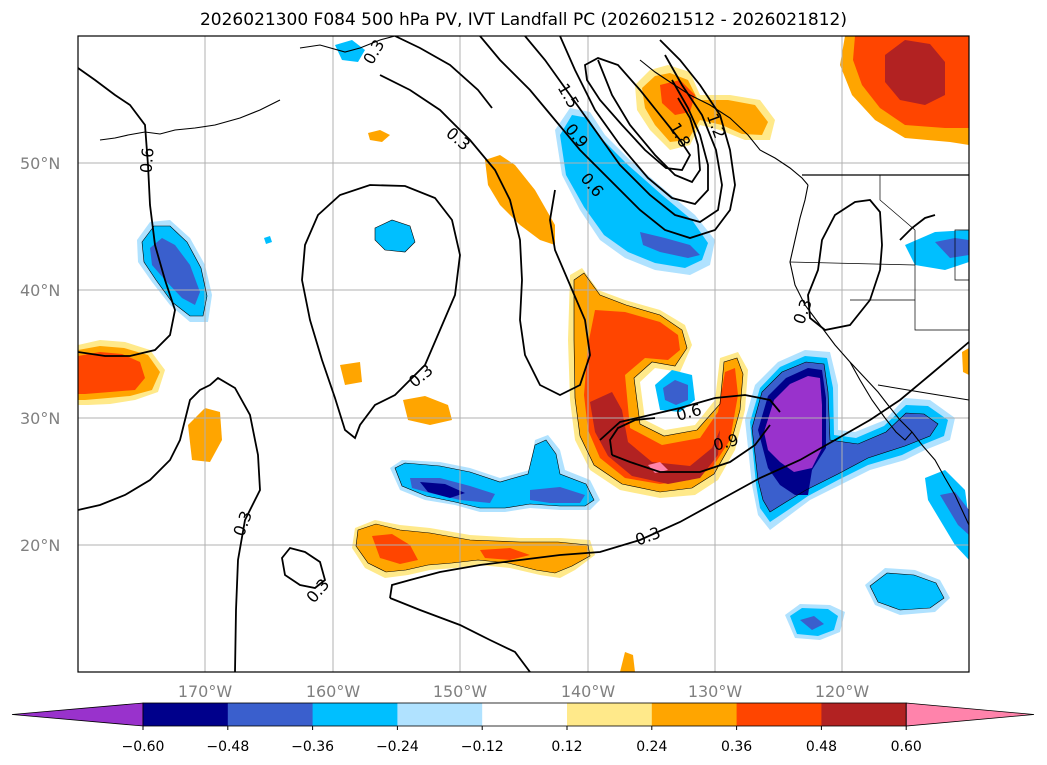 Image resolution: width=1047 pixels, height=765 pixels. I want to click on lat-label-40n: 40°N, so click(40, 290).